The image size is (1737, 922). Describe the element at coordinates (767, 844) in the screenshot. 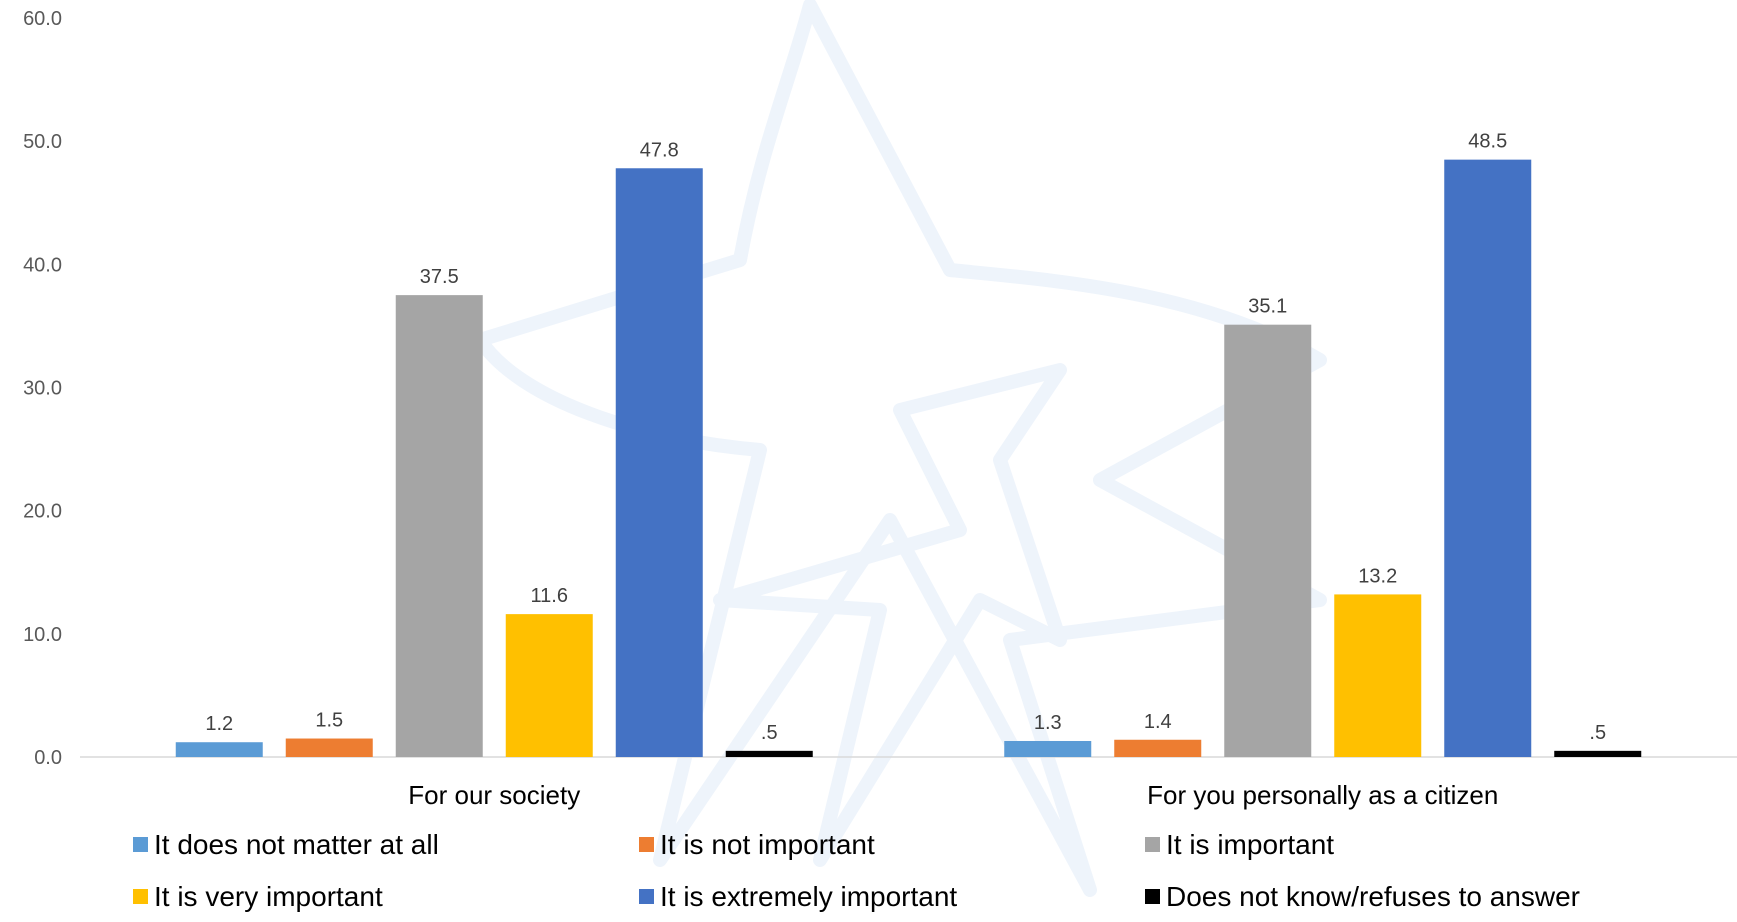

I see `legend-label: It is not important` at that location.